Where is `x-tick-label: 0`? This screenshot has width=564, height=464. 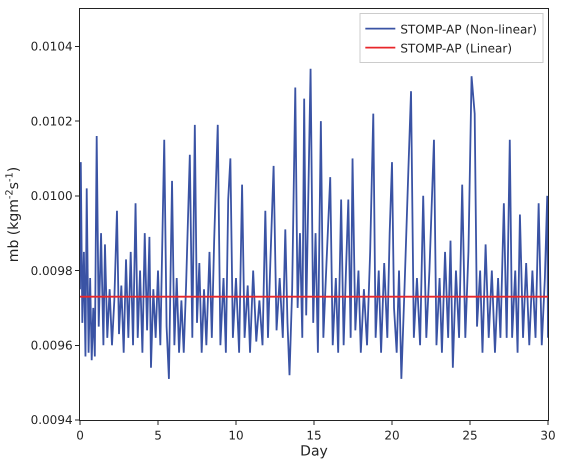
x-tick-label: 0 is located at coordinates (80, 435).